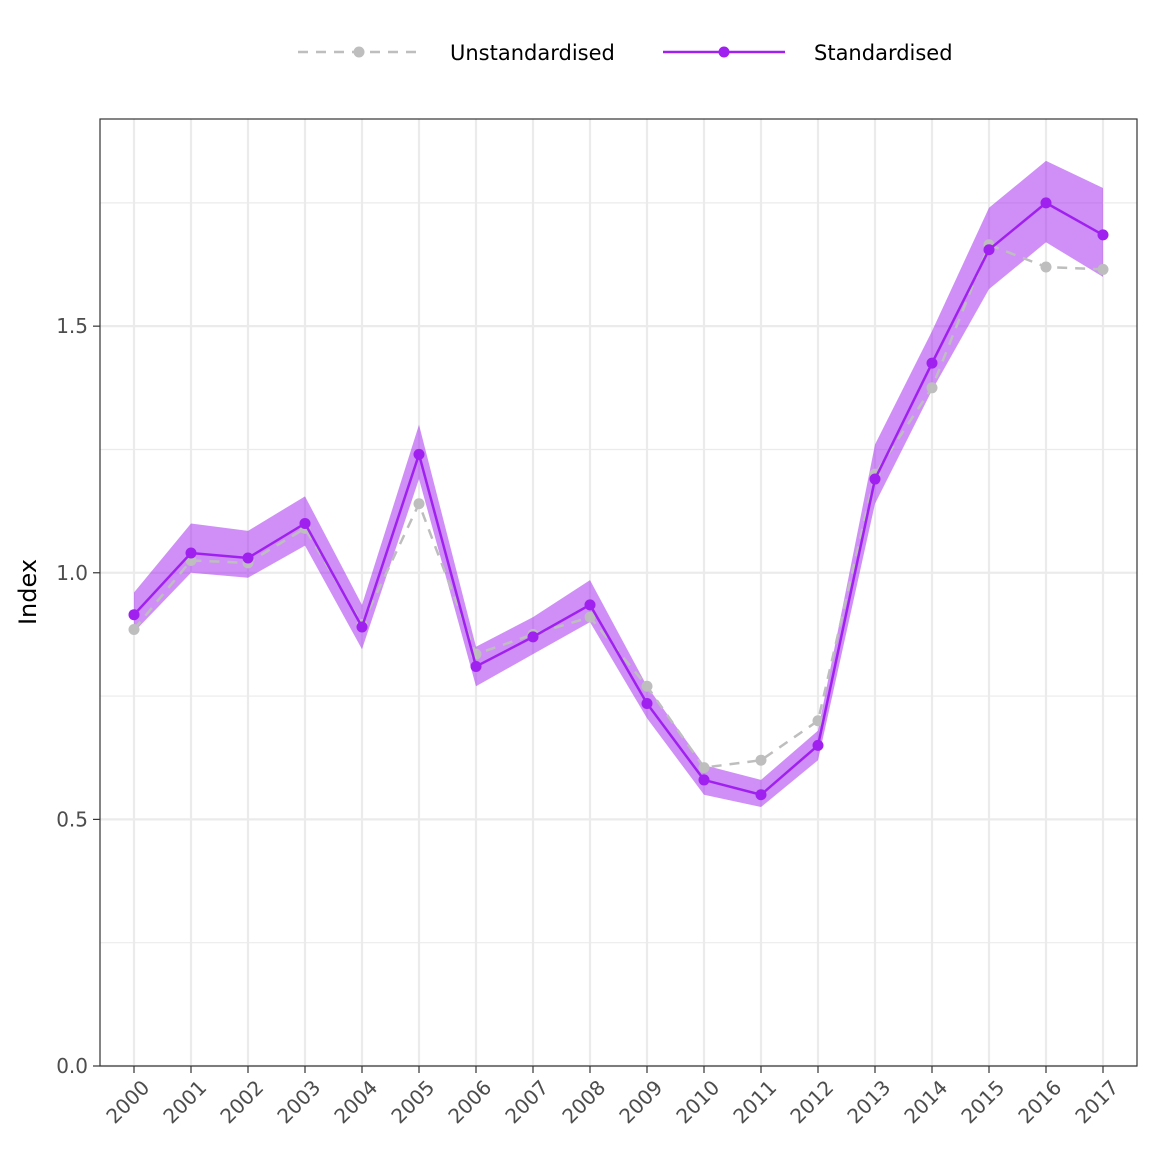 The image size is (1152, 1152). What do you see at coordinates (72, 326) in the screenshot?
I see `y-tick-label: 1.5` at bounding box center [72, 326].